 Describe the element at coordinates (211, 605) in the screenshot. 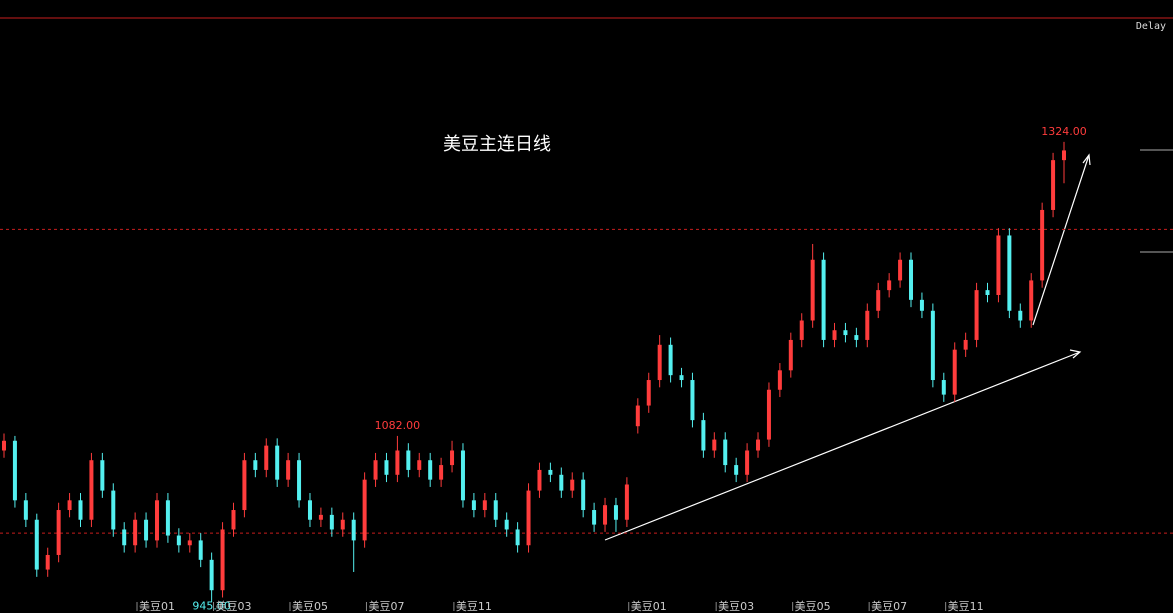

I see `low-label: 945.00` at that location.